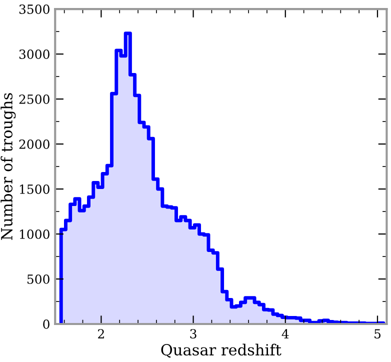  I want to click on x-axis-title: Quasar redshift, so click(221, 351).